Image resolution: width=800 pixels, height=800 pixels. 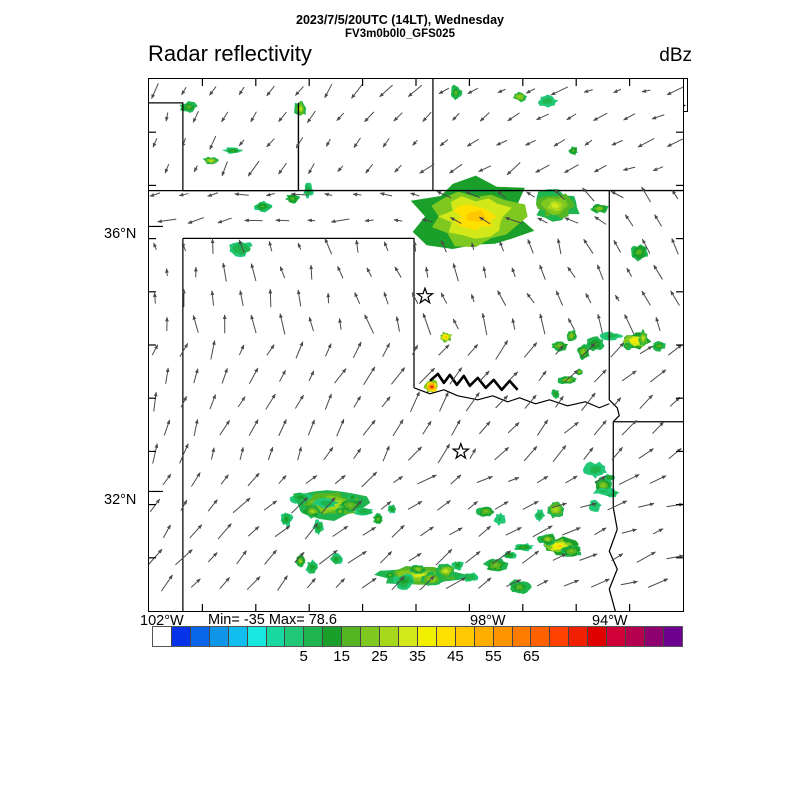 I want to click on colorbar: 5 15 25 35 45 55 65, so click(x=417, y=645).